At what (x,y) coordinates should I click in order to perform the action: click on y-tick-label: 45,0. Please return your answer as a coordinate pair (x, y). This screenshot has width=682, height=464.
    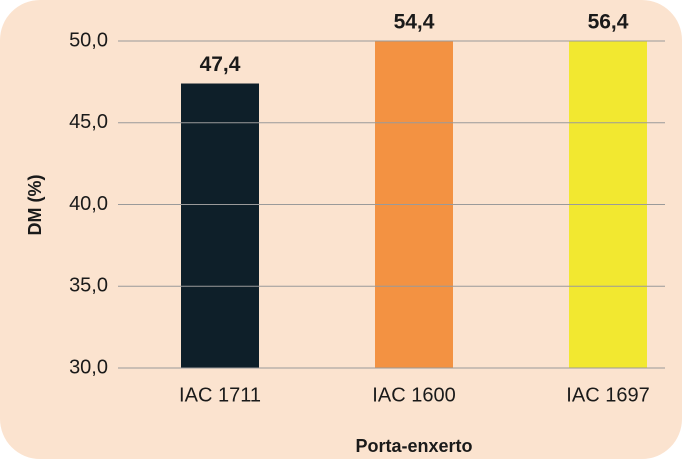
    Looking at the image, I should click on (88, 122).